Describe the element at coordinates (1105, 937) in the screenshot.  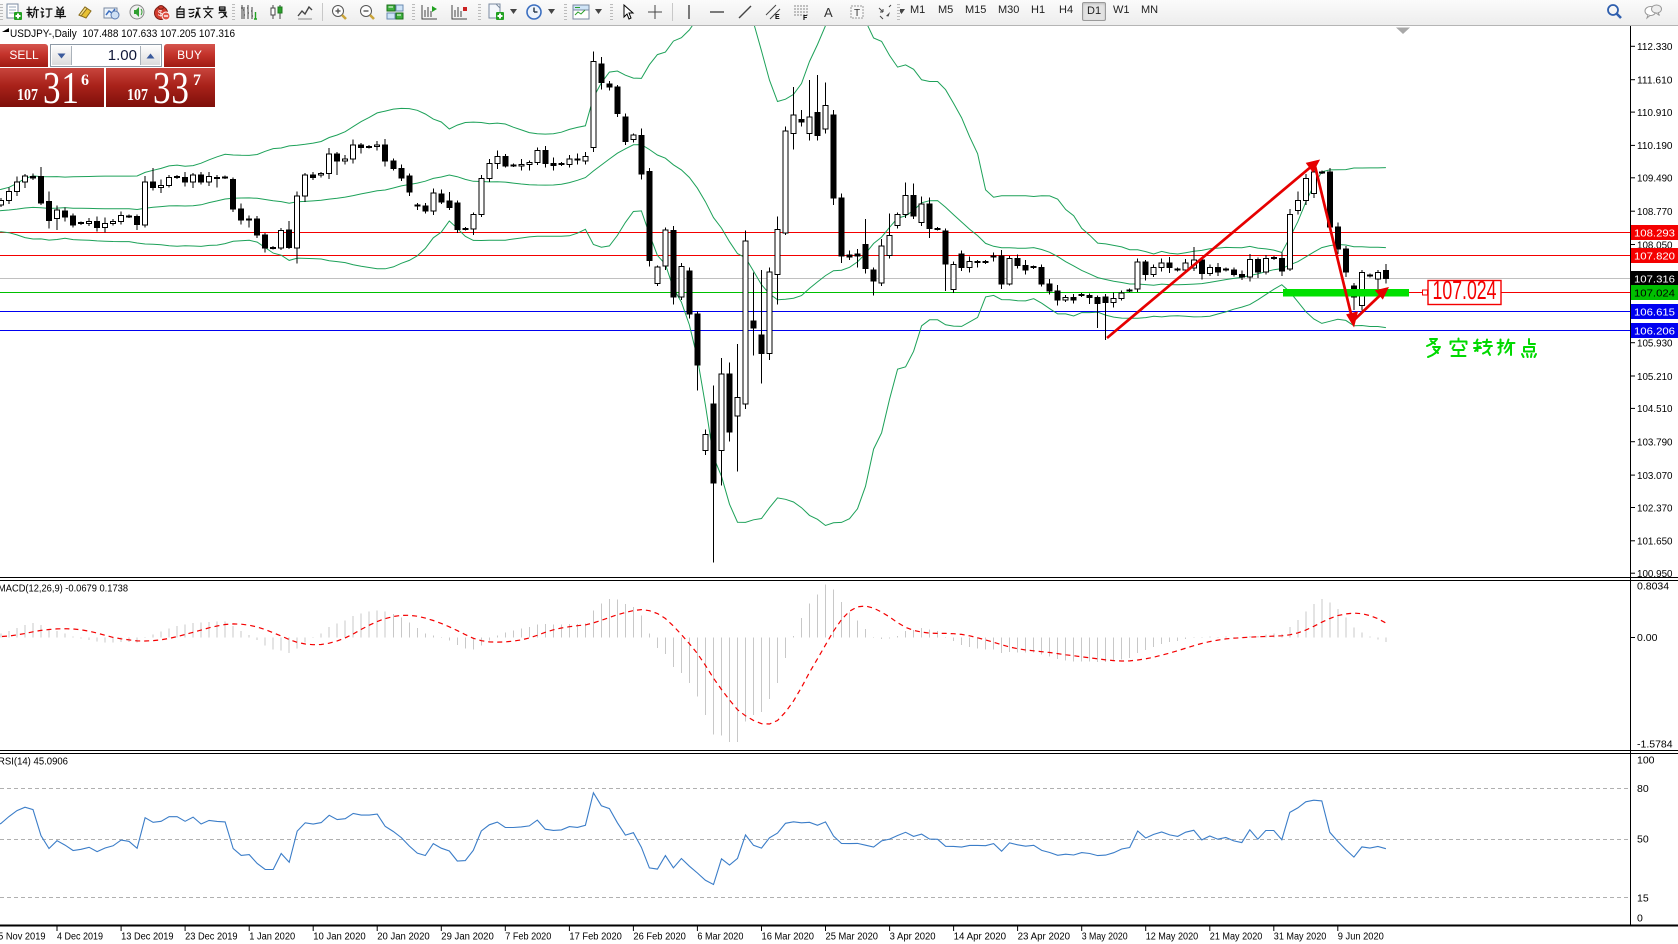
I see `svg-text: 3 May 2020` at that location.